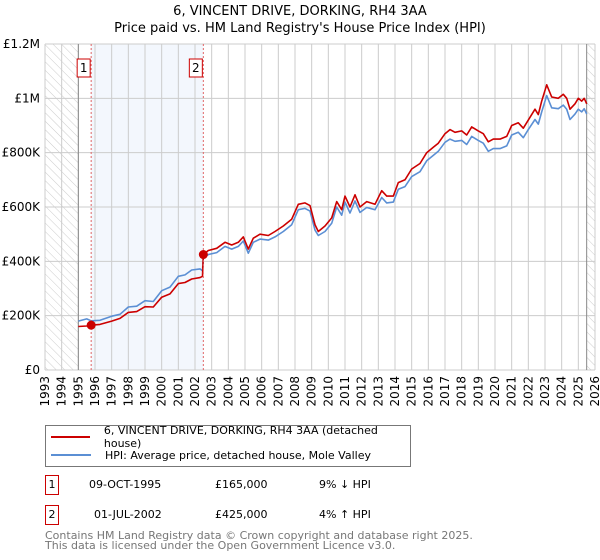 The image size is (600, 560). What do you see at coordinates (412, 391) in the screenshot?
I see `x-tick-label: 2015` at bounding box center [412, 391].